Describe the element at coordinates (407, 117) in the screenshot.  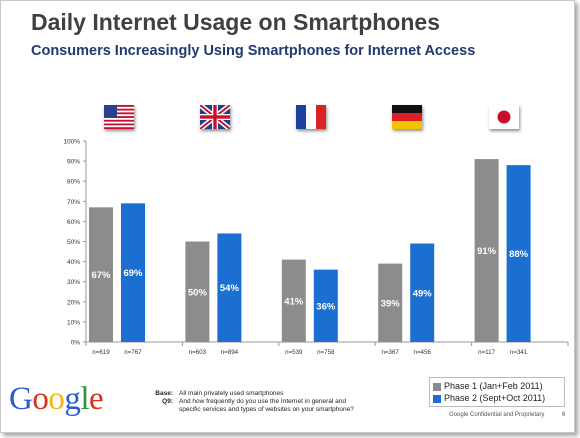
I see `germany-flag-icon` at that location.